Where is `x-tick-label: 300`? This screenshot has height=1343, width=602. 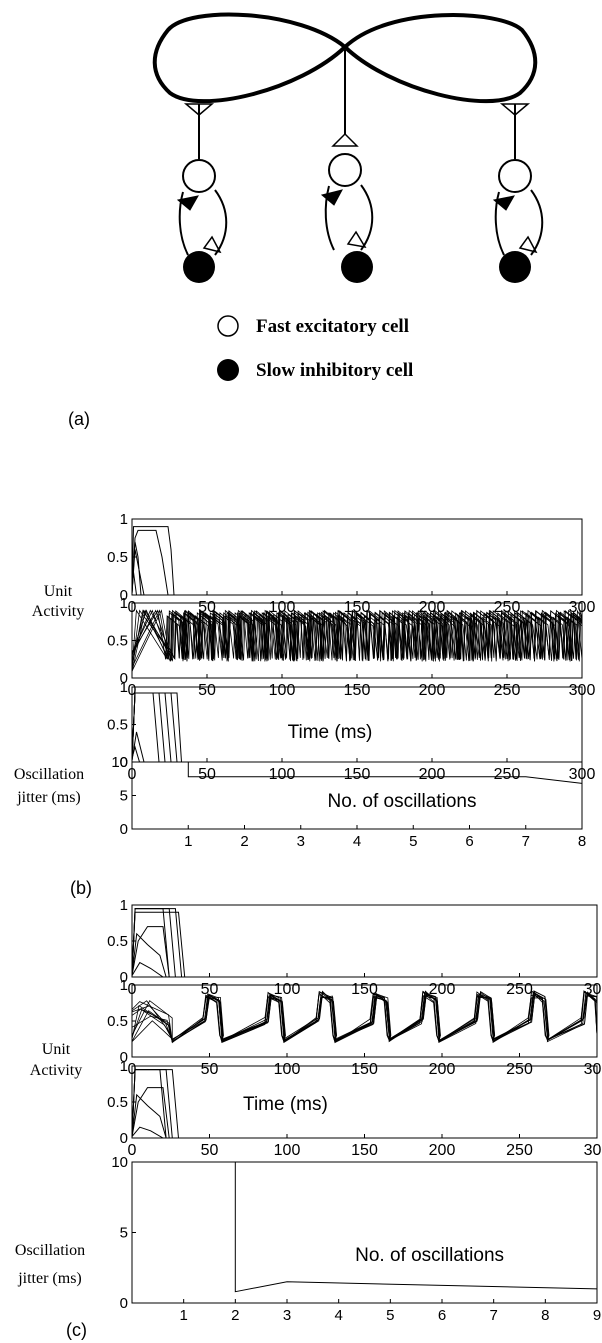
x-tick-label: 300 is located at coordinates (593, 1069).